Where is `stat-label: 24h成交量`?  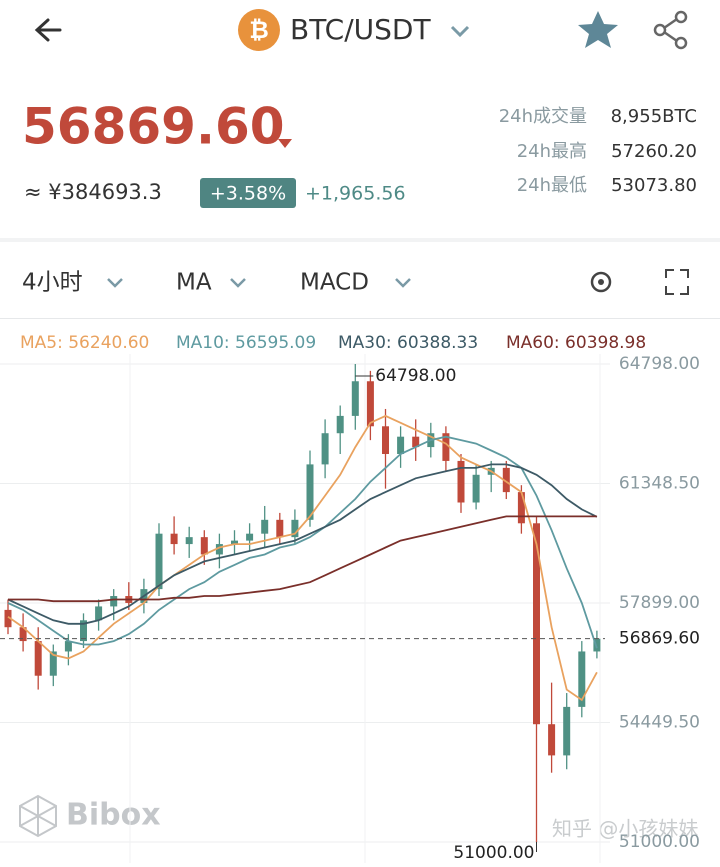
stat-label: 24h成交量 is located at coordinates (543, 116).